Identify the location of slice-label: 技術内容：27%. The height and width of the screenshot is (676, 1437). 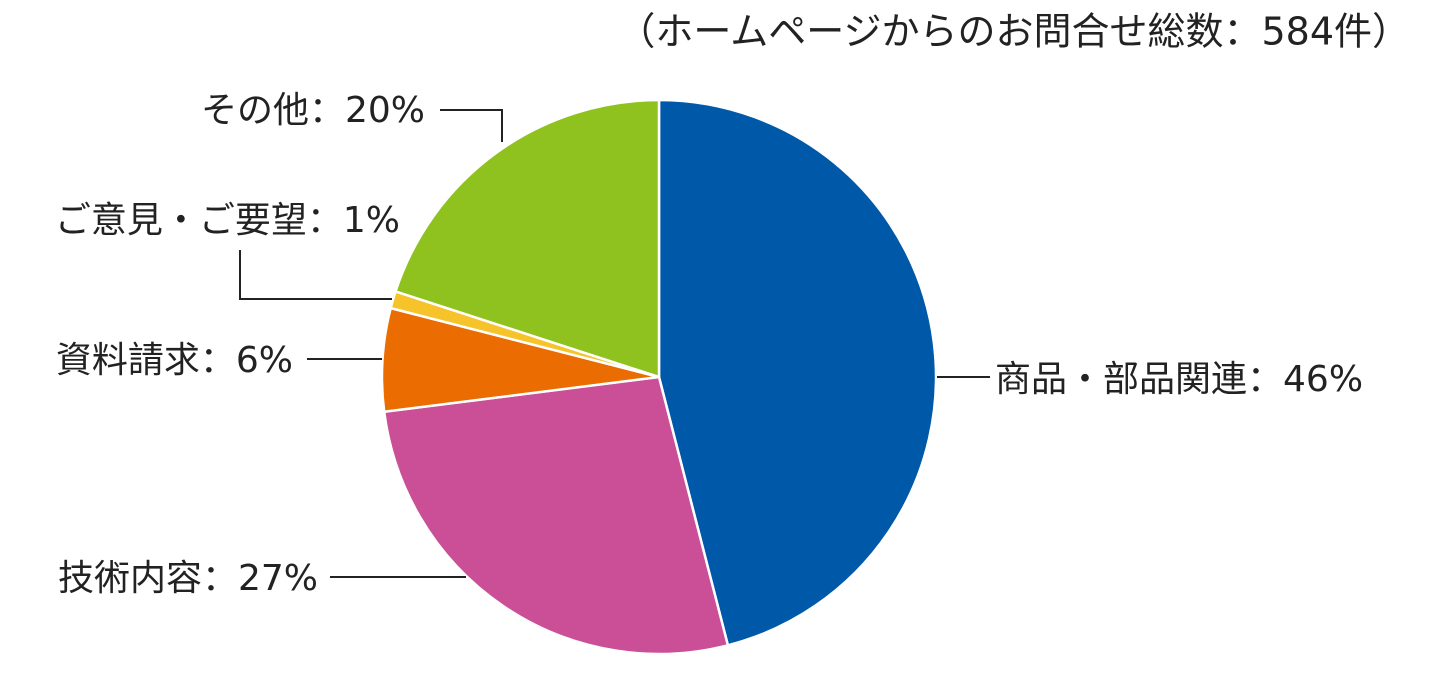
(188, 578).